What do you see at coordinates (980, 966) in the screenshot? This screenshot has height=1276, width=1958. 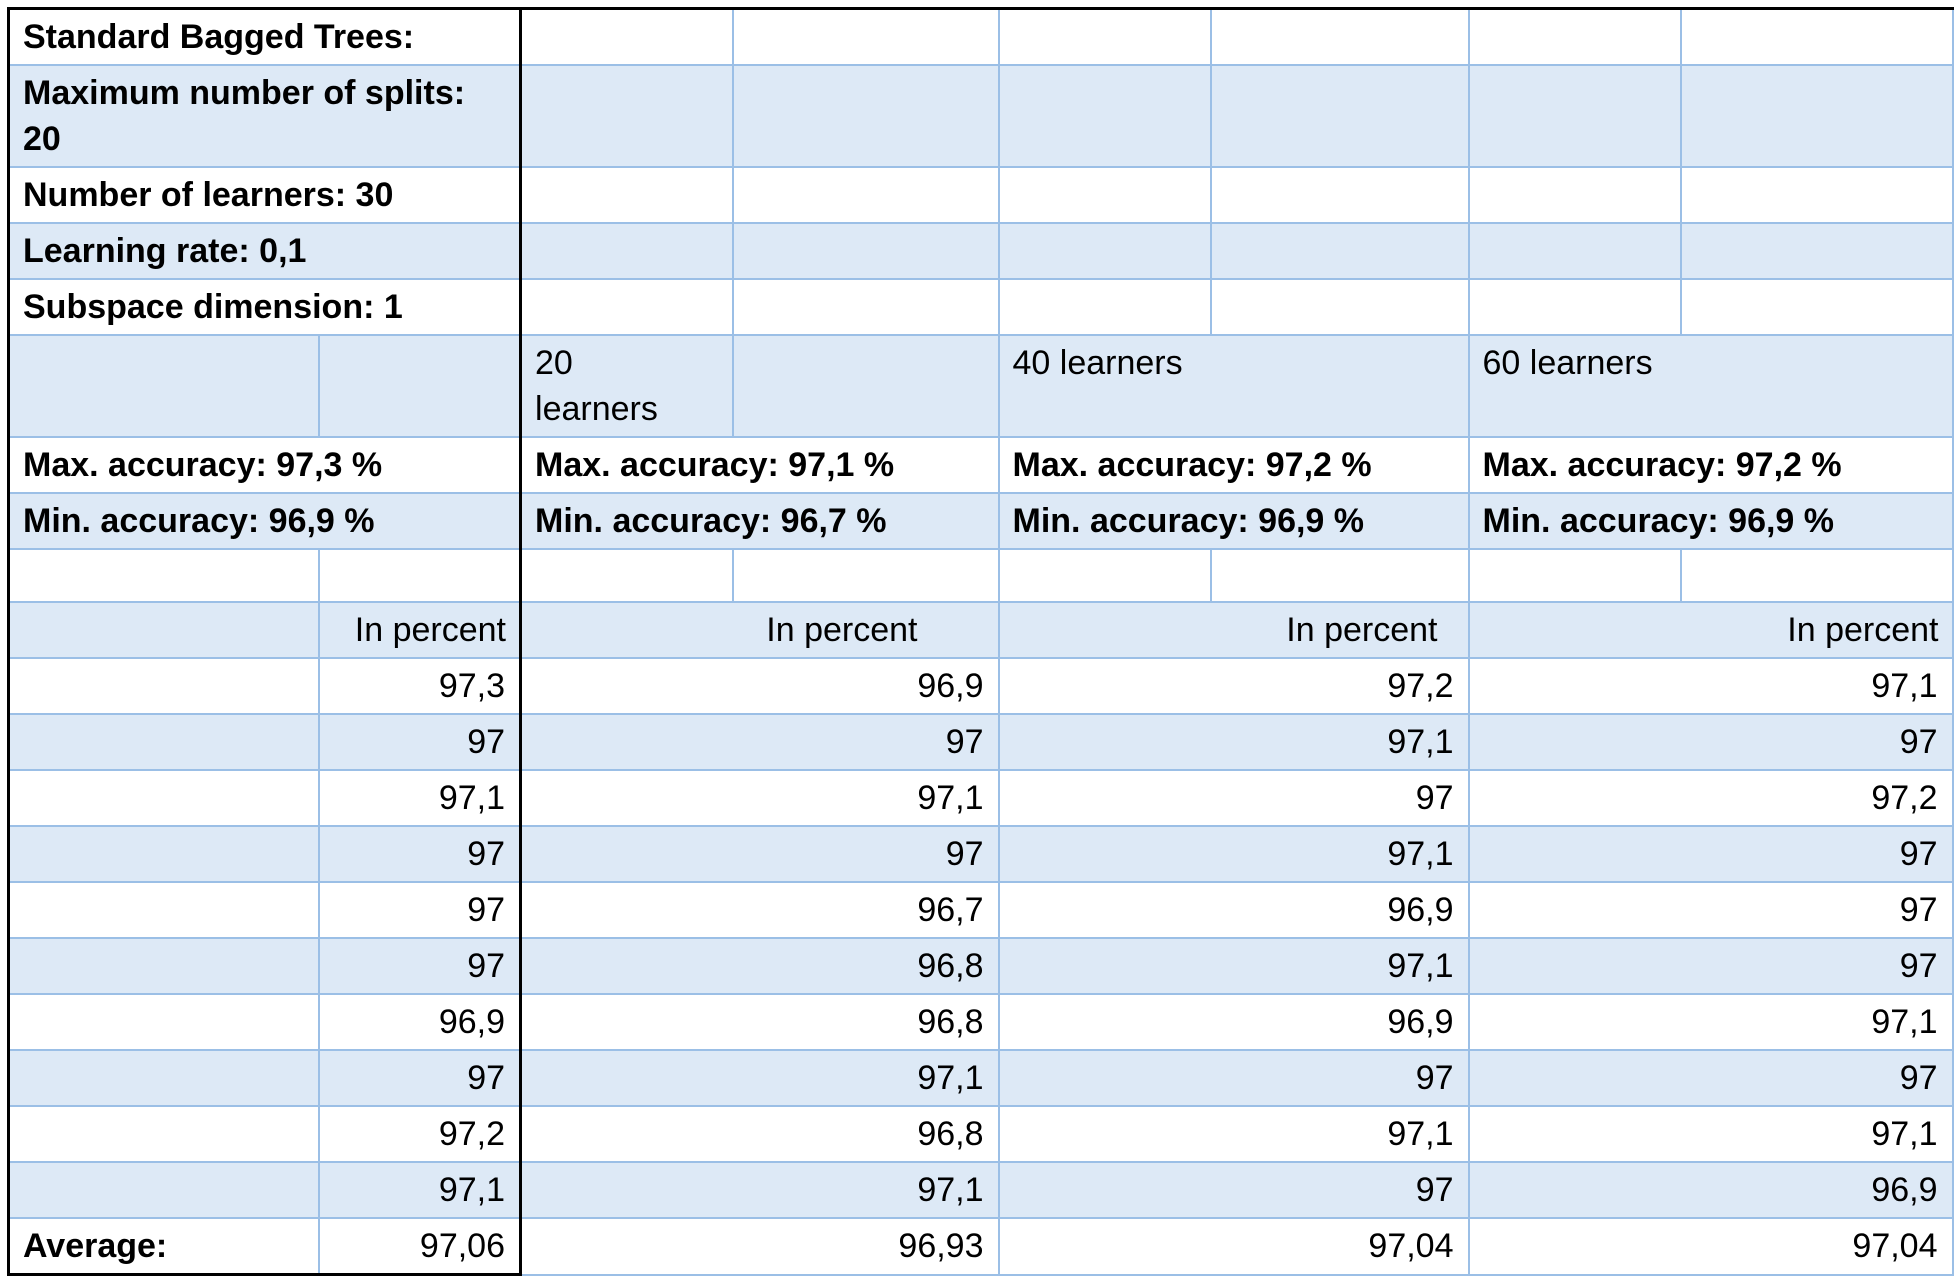 I see `table-row: 97 96,8 97,1 97` at bounding box center [980, 966].